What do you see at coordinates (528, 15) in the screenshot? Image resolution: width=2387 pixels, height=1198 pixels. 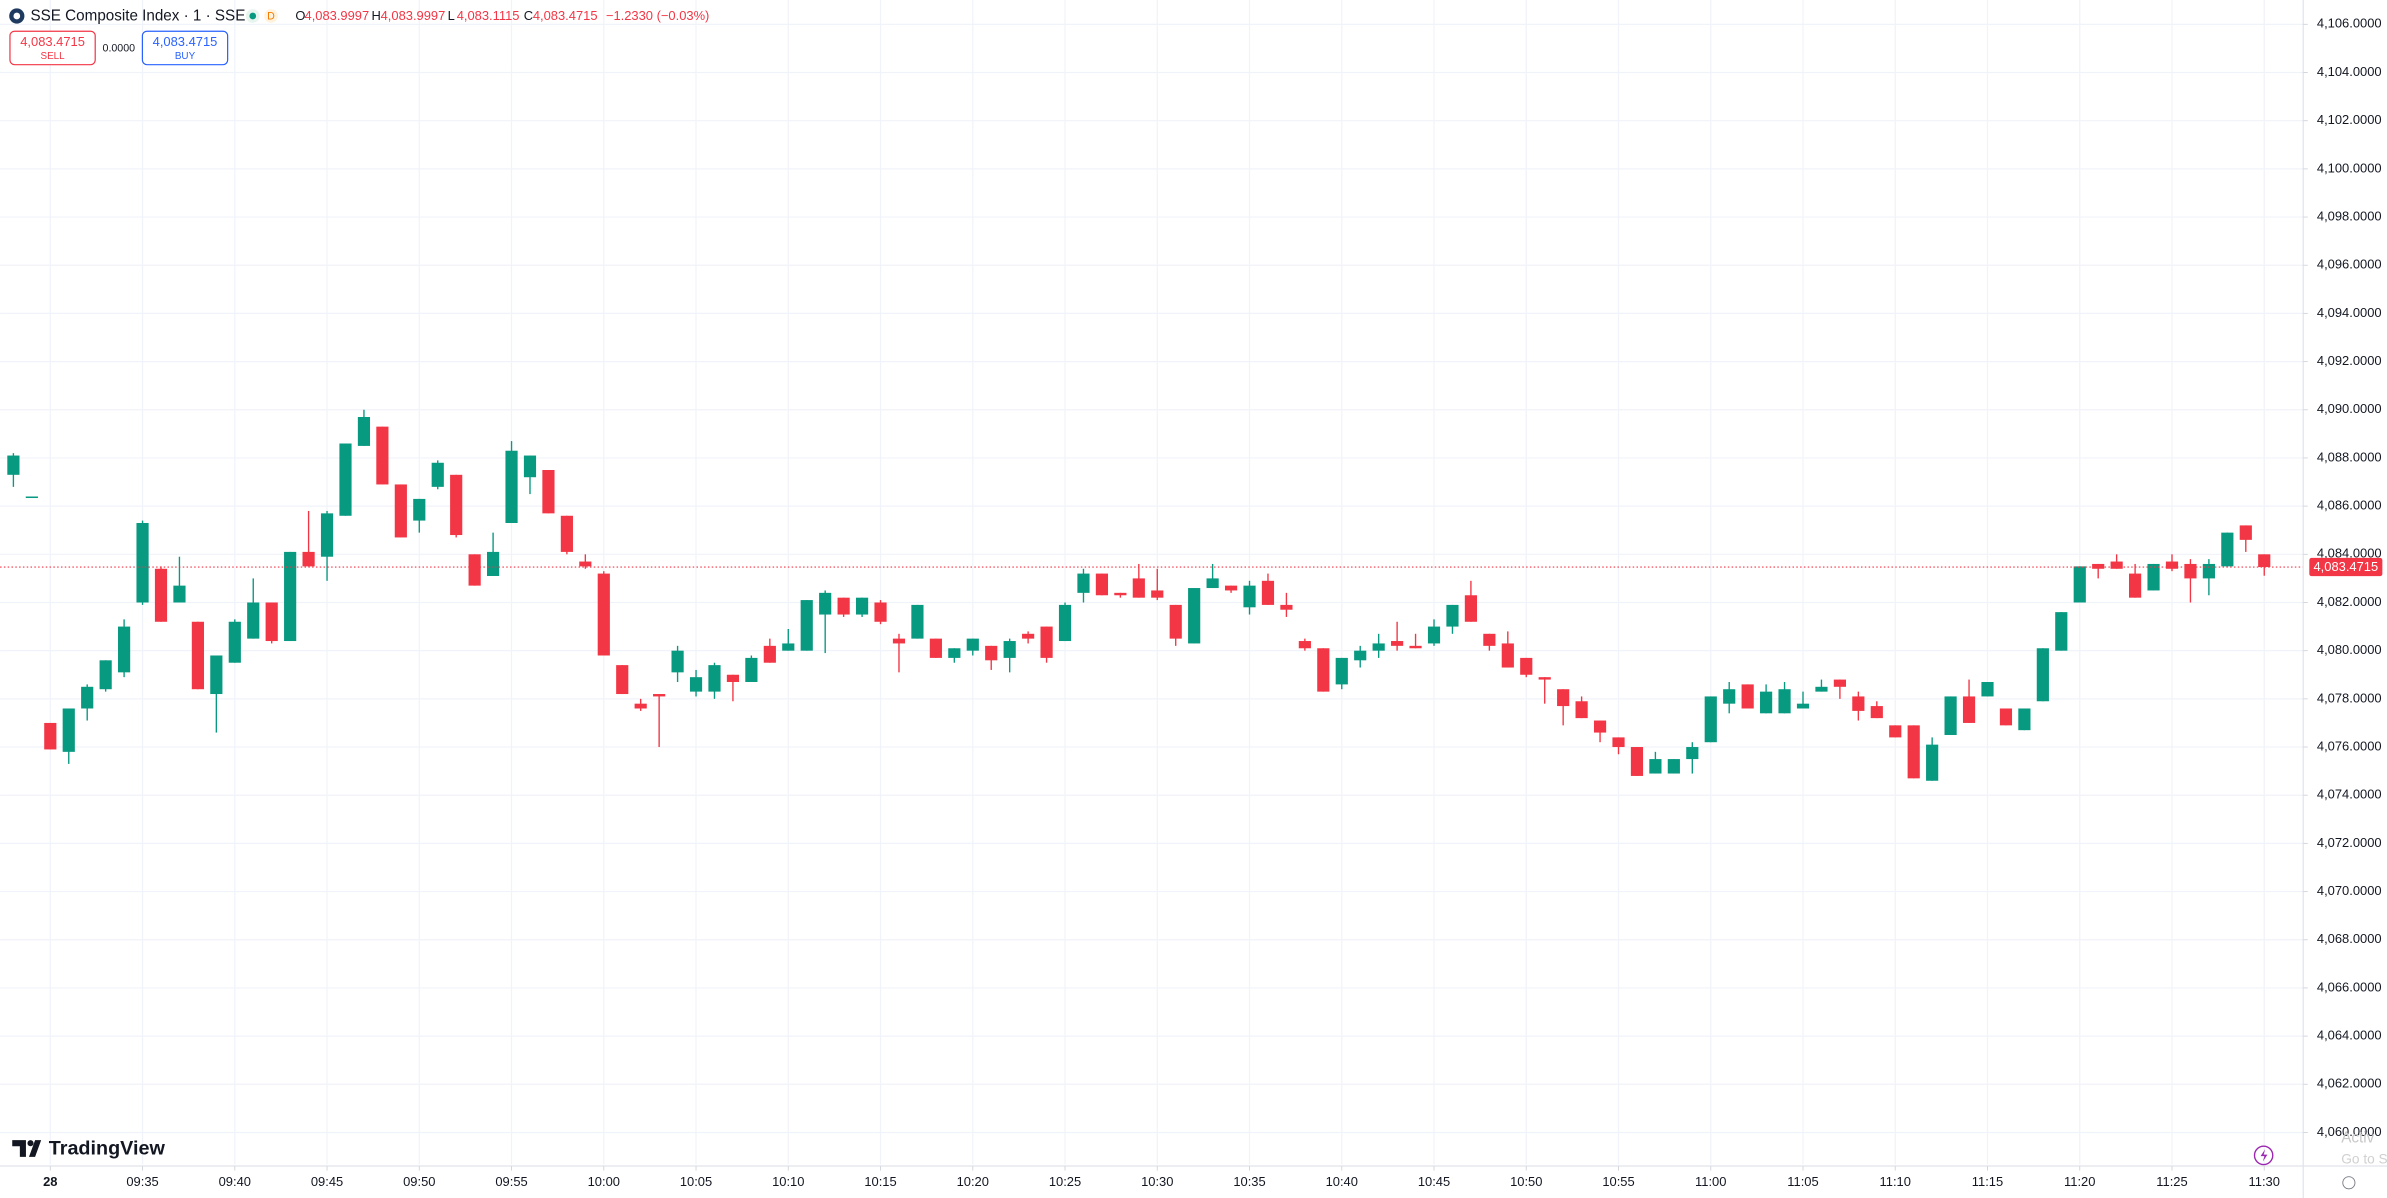 I see `ohlc-key: C` at bounding box center [528, 15].